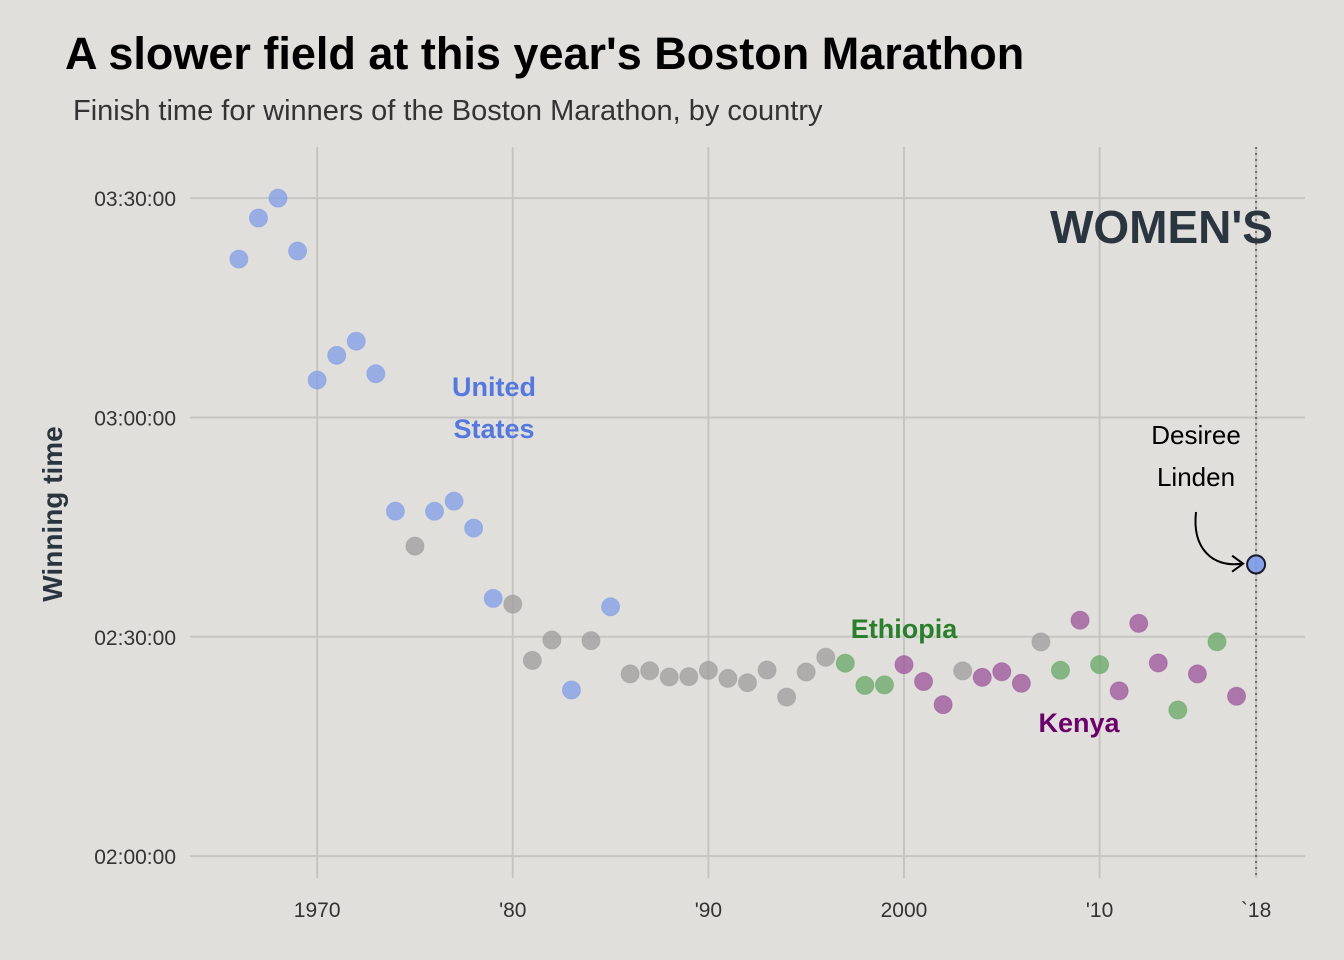 The height and width of the screenshot is (960, 1344). Describe the element at coordinates (1196, 477) in the screenshot. I see `annotation-label: Linden` at that location.